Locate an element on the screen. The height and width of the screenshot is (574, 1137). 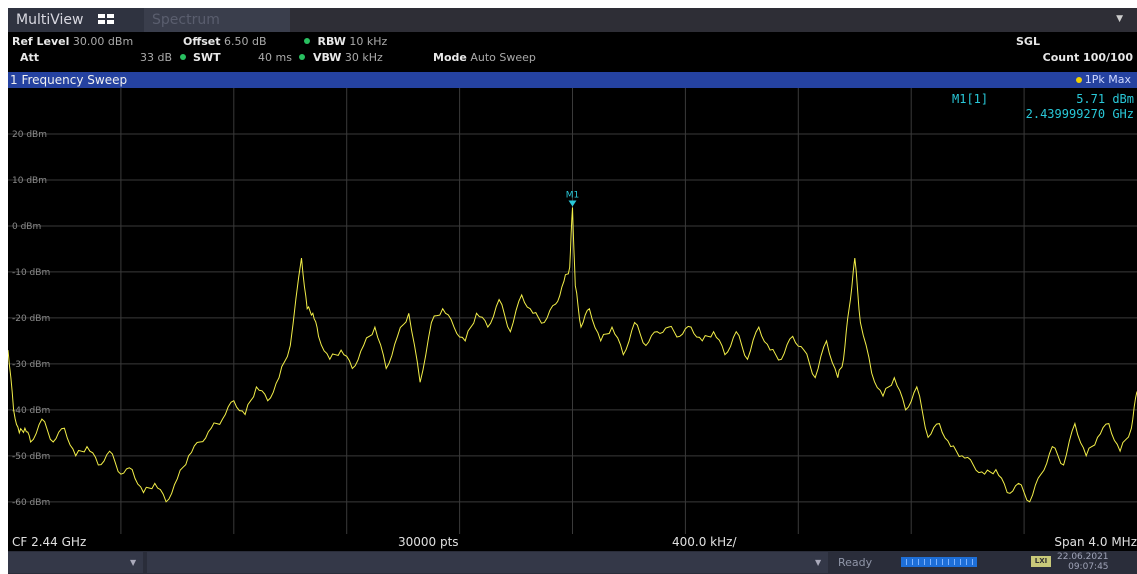
y-tick-label: -20 dBm is located at coordinates (31, 319).